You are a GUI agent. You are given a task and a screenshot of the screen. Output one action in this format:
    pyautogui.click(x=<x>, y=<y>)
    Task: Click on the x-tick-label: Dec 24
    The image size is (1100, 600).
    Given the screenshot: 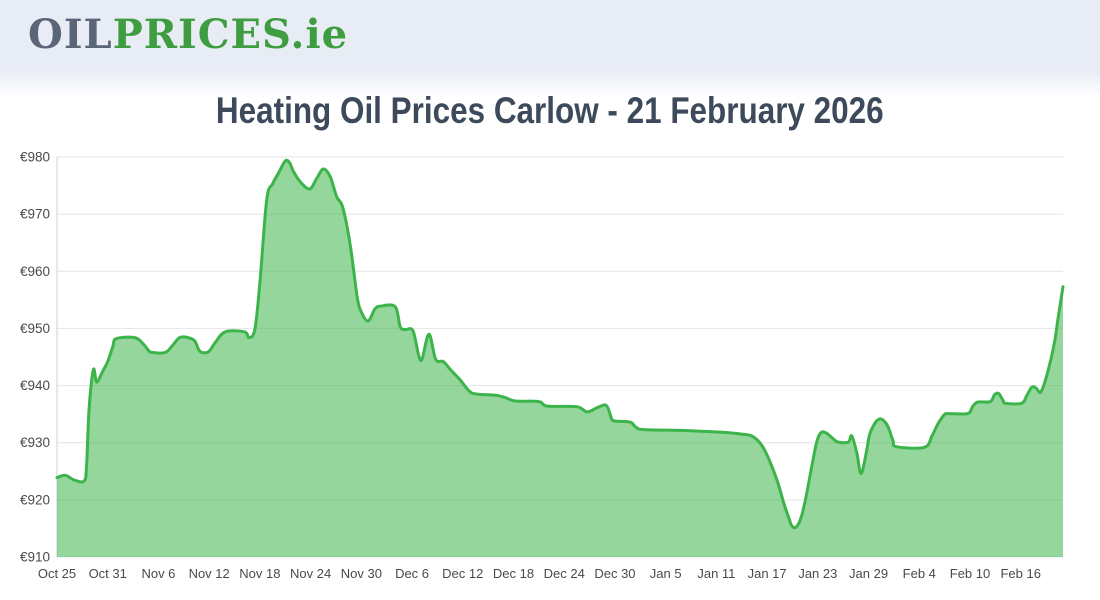 What is the action you would take?
    pyautogui.click(x=564, y=573)
    